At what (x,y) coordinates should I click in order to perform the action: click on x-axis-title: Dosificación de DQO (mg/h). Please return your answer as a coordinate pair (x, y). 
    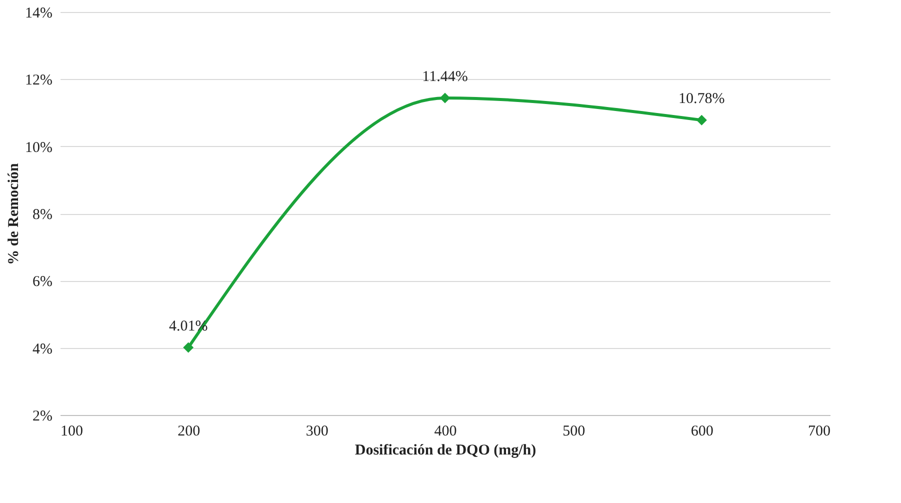
    Looking at the image, I should click on (445, 450).